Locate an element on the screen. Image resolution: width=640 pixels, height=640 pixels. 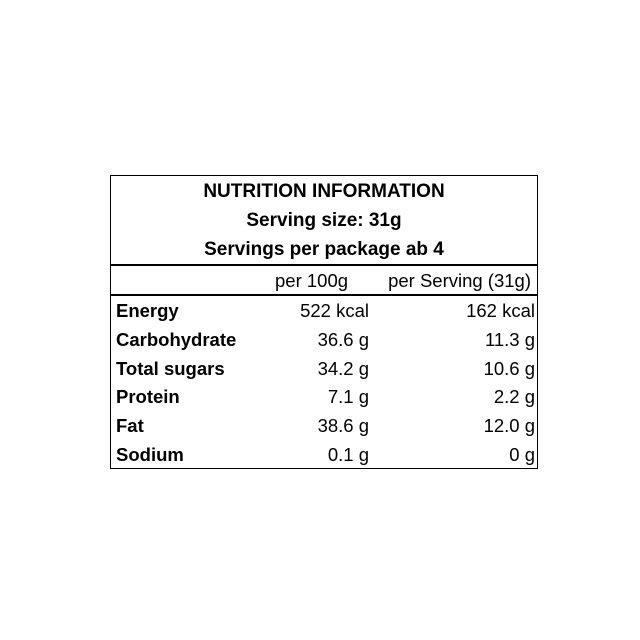
per-serving-value: 162 kcal is located at coordinates (500, 310).